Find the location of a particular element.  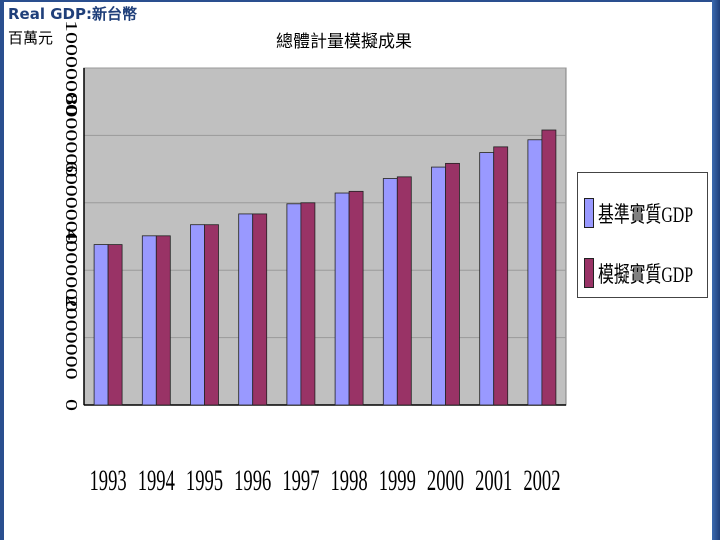

legend-item-baseline: 基準實質GDP is located at coordinates (652, 213).